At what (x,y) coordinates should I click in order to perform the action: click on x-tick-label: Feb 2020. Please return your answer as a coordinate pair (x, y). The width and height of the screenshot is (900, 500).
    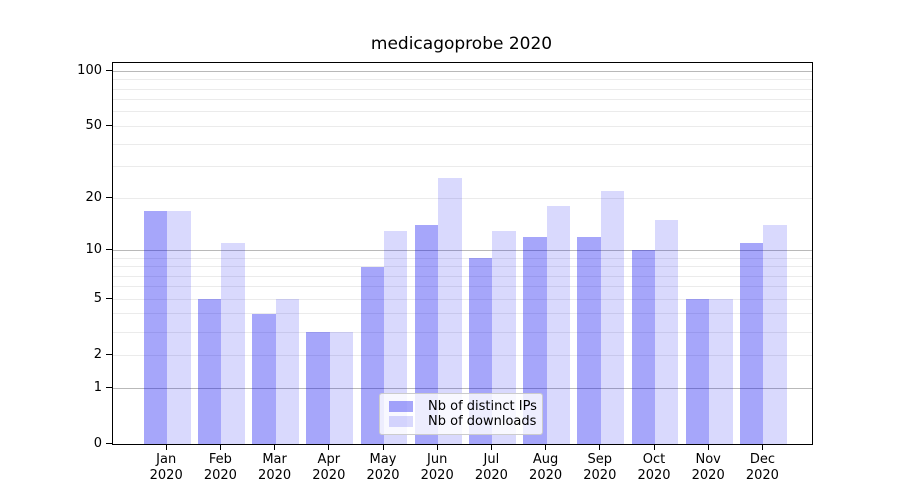
    Looking at the image, I should click on (220, 468).